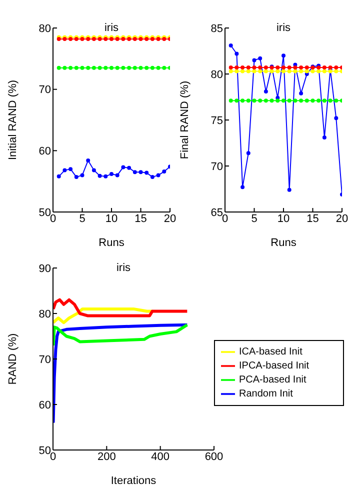 This screenshot has height=492, width=354. Describe the element at coordinates (272, 380) in the screenshot. I see `legend-label: PCA-based Init` at that location.